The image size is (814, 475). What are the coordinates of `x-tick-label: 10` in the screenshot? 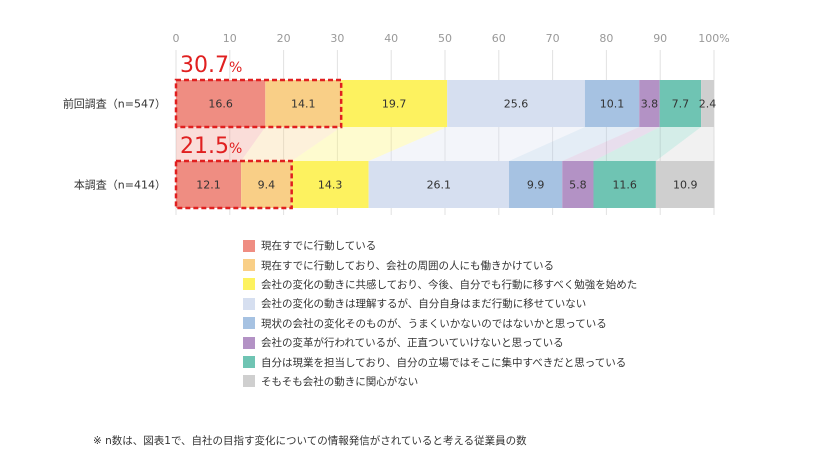 It's located at (230, 38).